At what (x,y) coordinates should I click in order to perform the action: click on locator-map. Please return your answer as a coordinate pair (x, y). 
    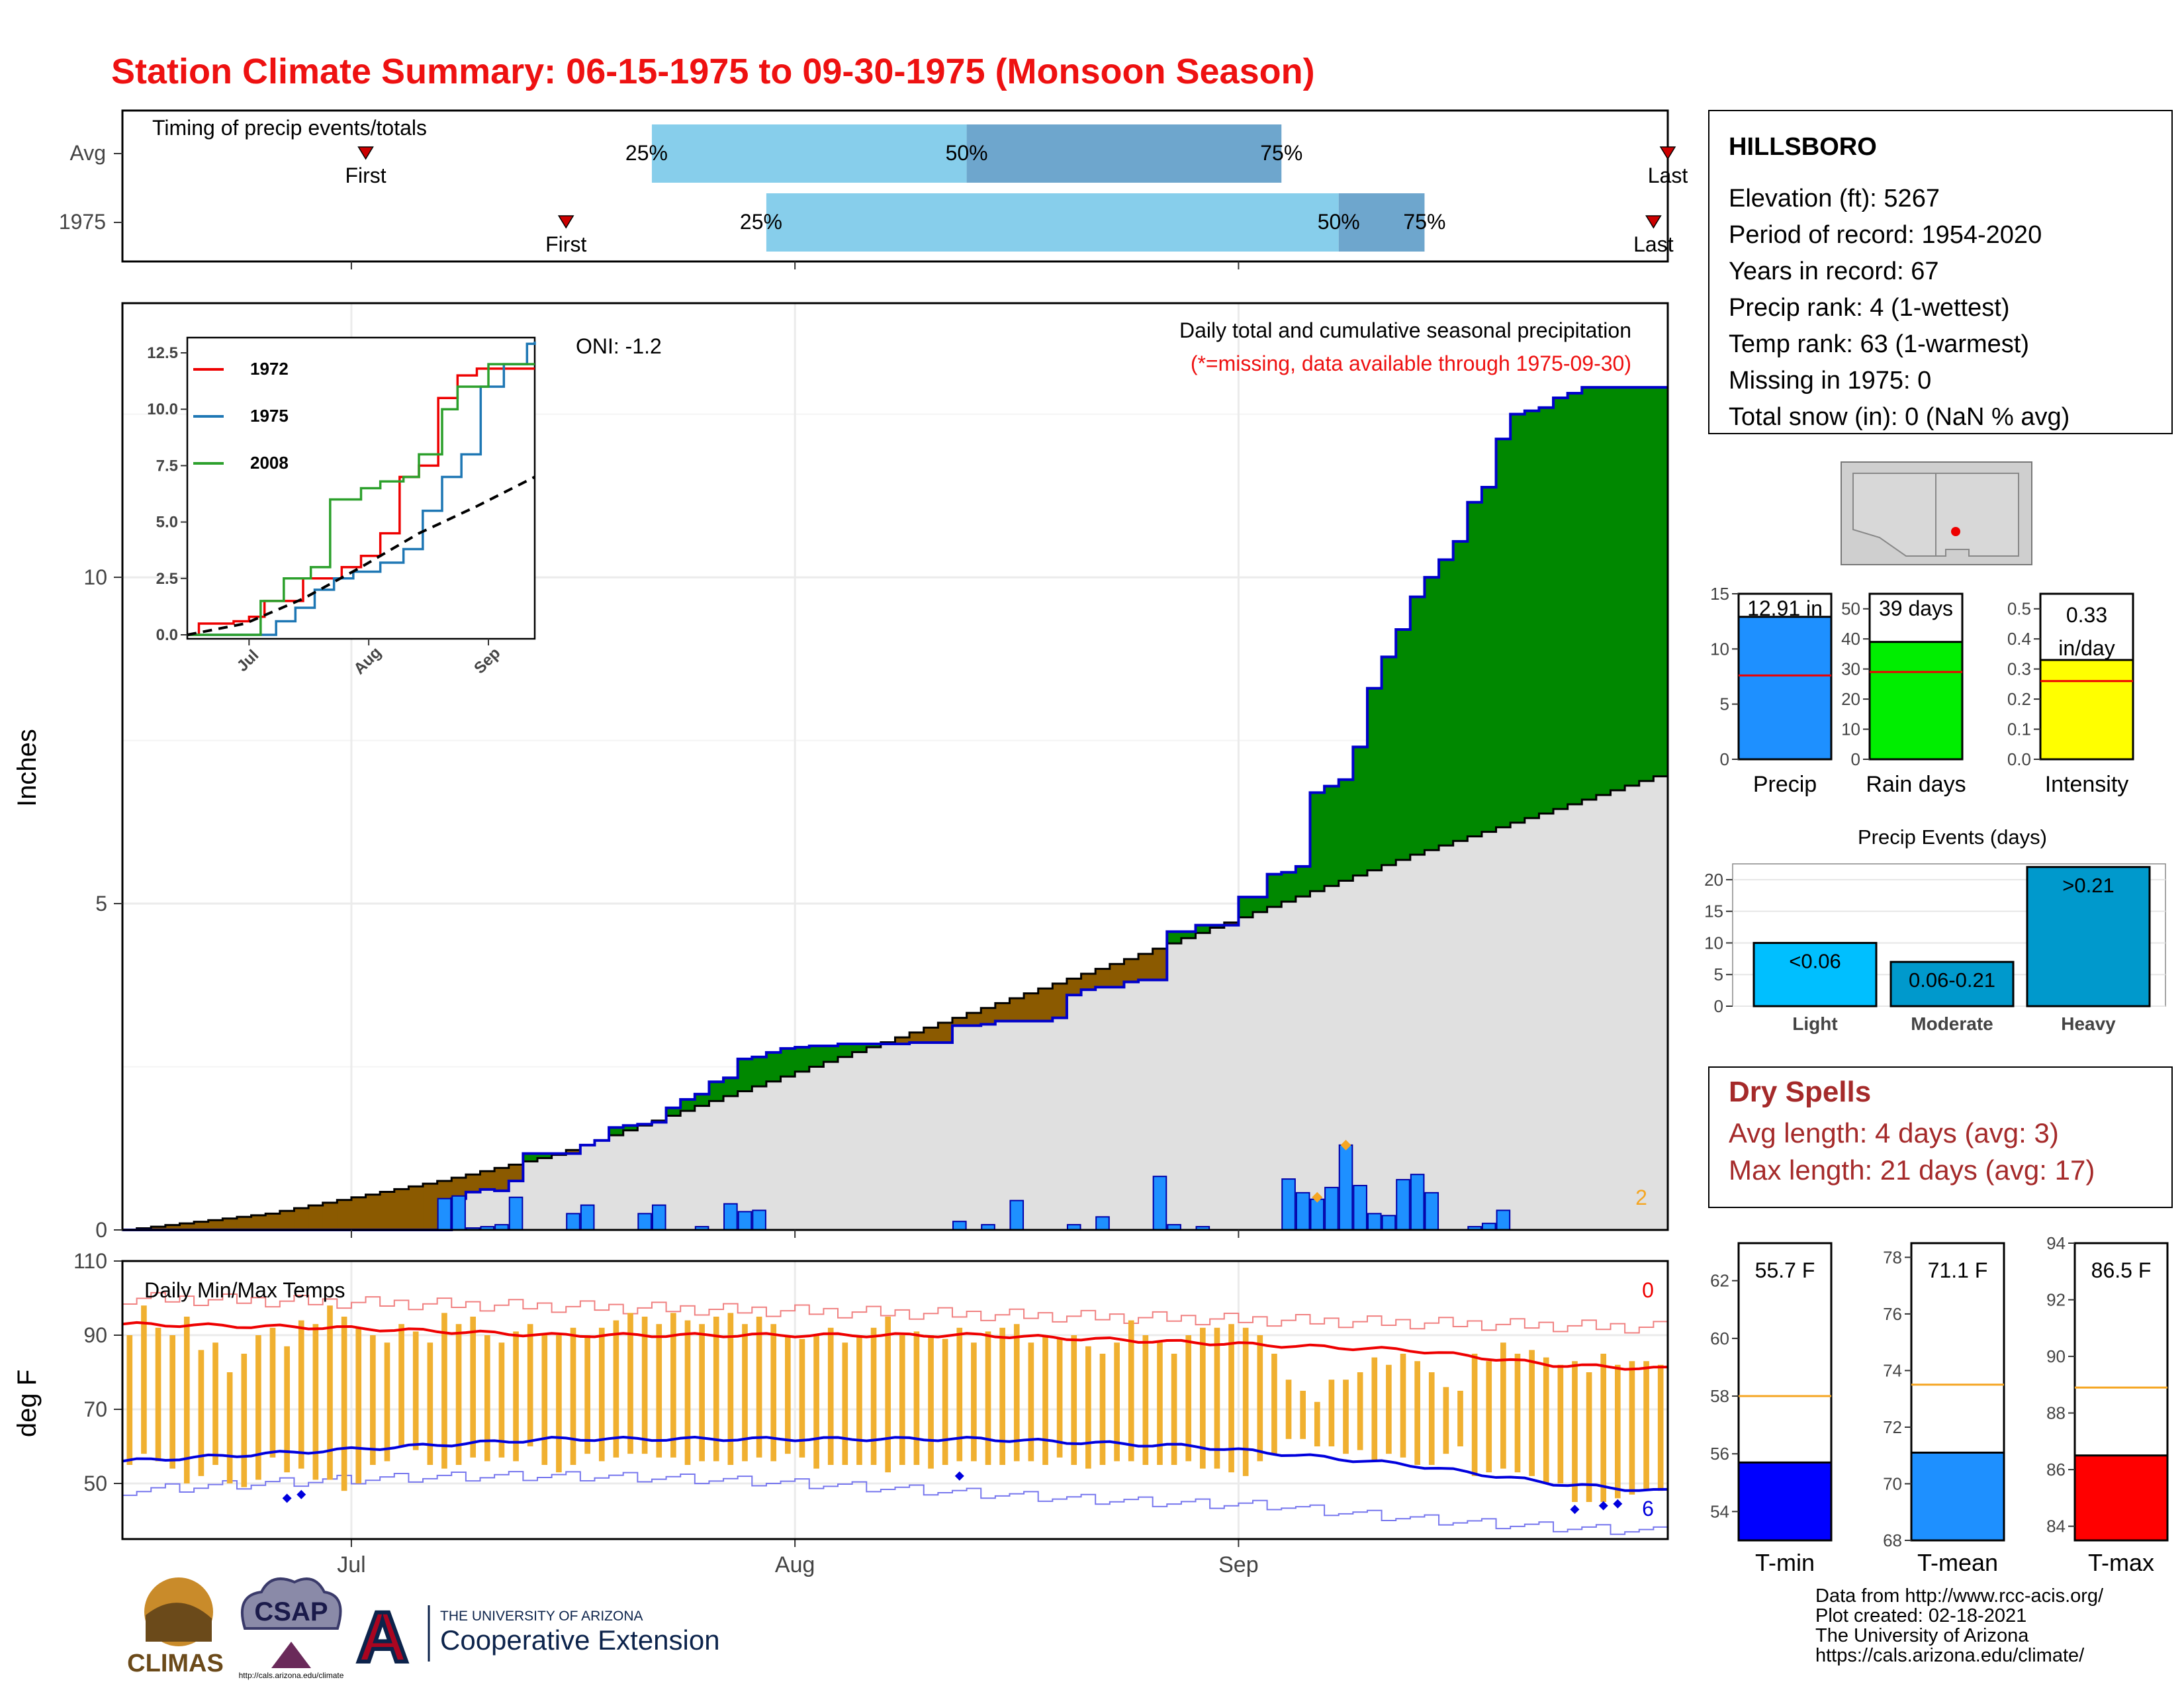
    Looking at the image, I should click on (1937, 513).